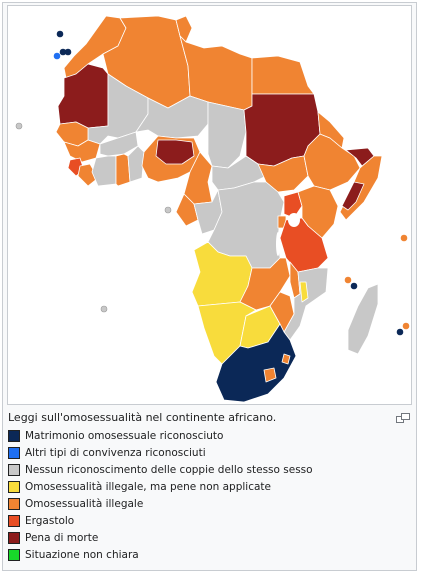 Image resolution: width=423 pixels, height=575 pixels. Describe the element at coordinates (304, 292) in the screenshot. I see `region-lake-malawi` at that location.